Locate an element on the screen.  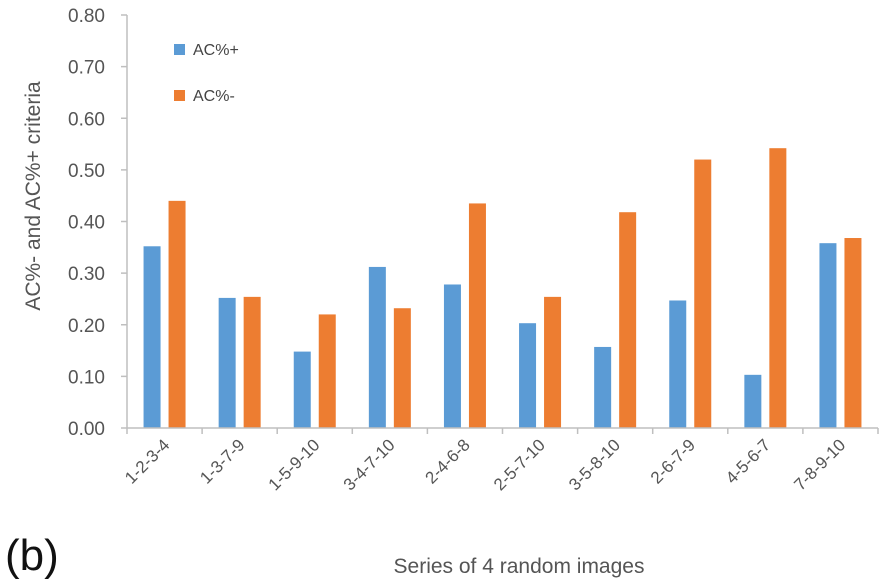
y-tick-label: 0.20 is located at coordinates (86, 326).